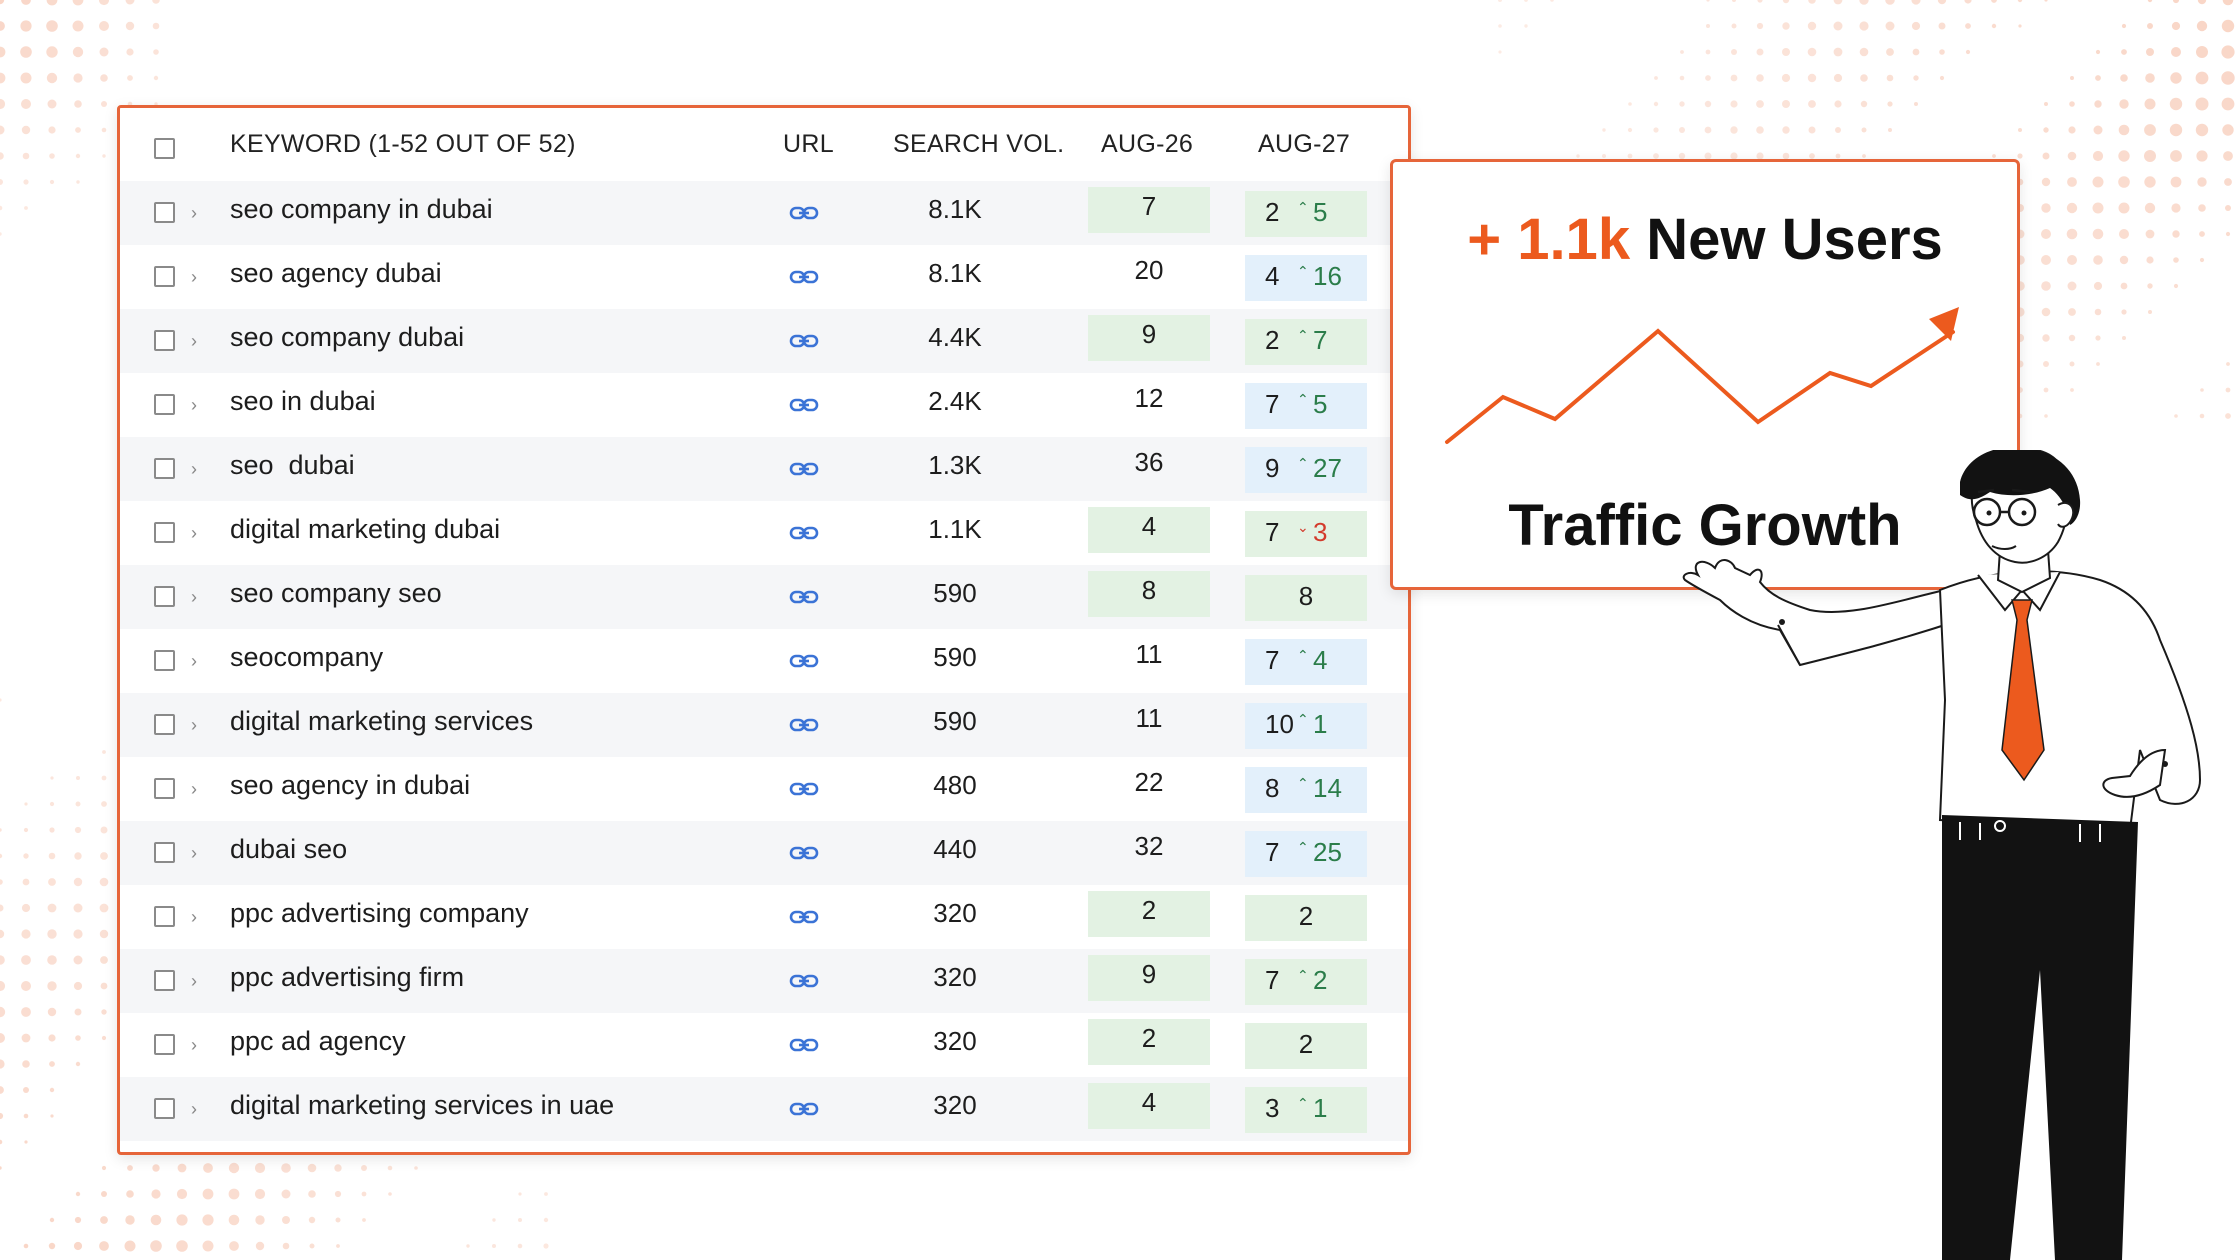 The width and height of the screenshot is (2240, 1260). Describe the element at coordinates (422, 1105) in the screenshot. I see `keyword-cell: digital marketing services in uae` at that location.